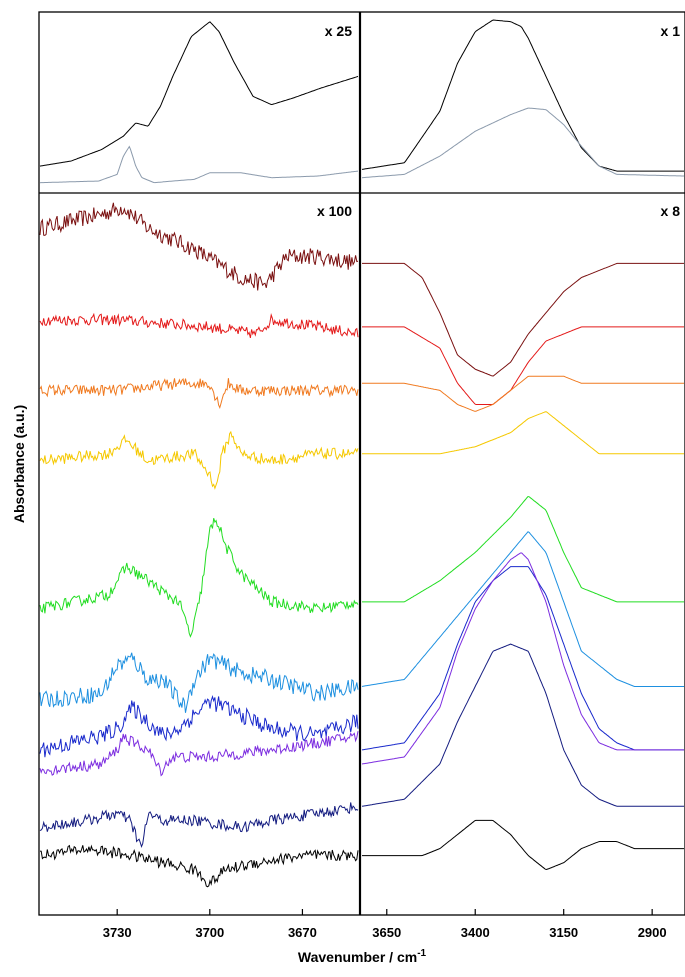 The width and height of the screenshot is (685, 977). I want to click on tick-layer: 3730 3700 3670 3650 3400 3150 2900, so click(385, 924).